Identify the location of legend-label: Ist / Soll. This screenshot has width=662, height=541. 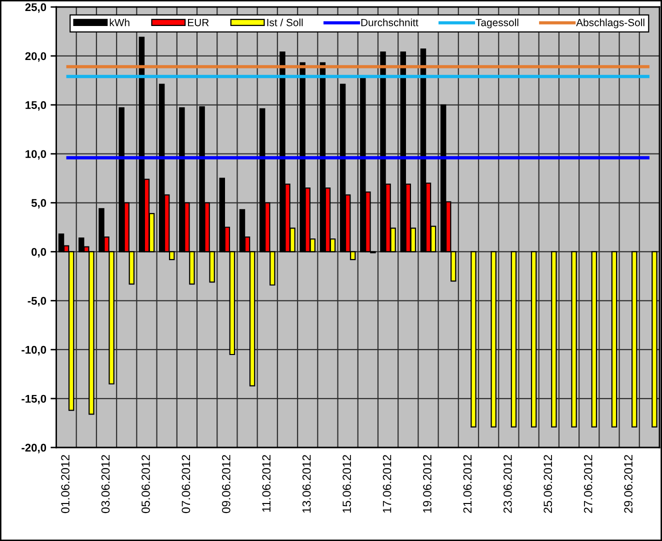
(285, 22).